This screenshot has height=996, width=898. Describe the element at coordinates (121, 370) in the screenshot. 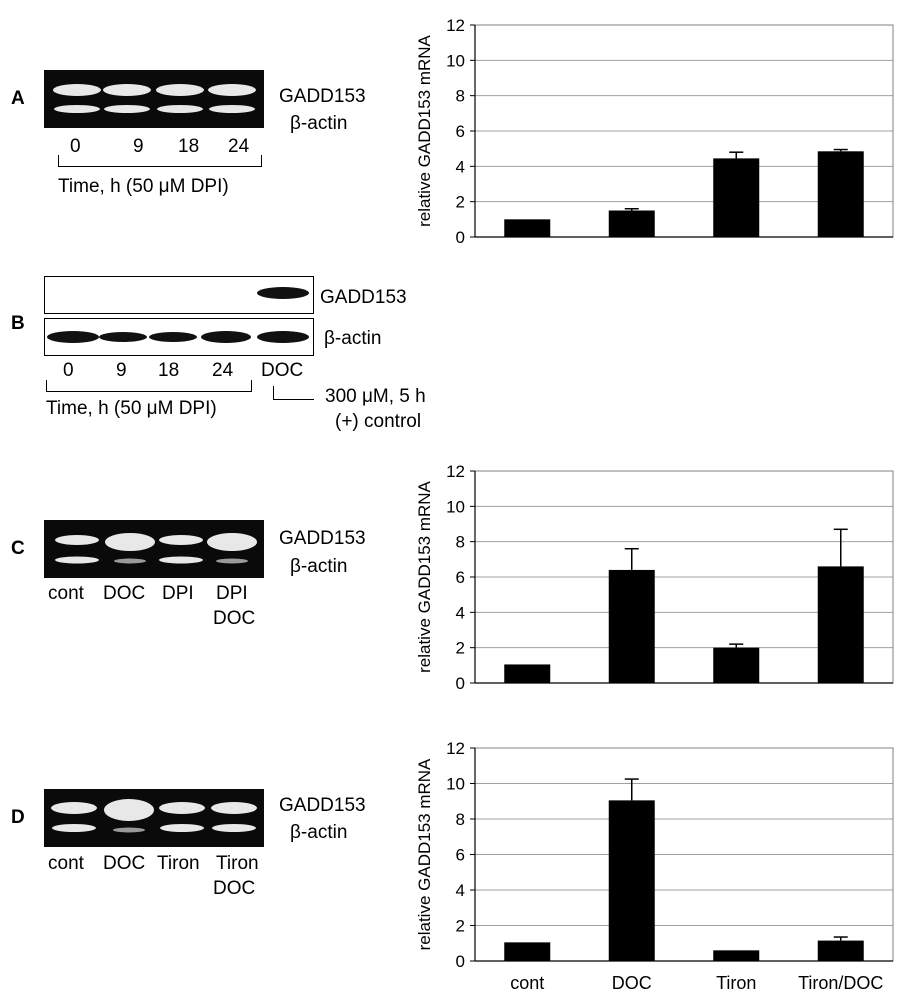

I see `lane-label-b-2: 9` at that location.